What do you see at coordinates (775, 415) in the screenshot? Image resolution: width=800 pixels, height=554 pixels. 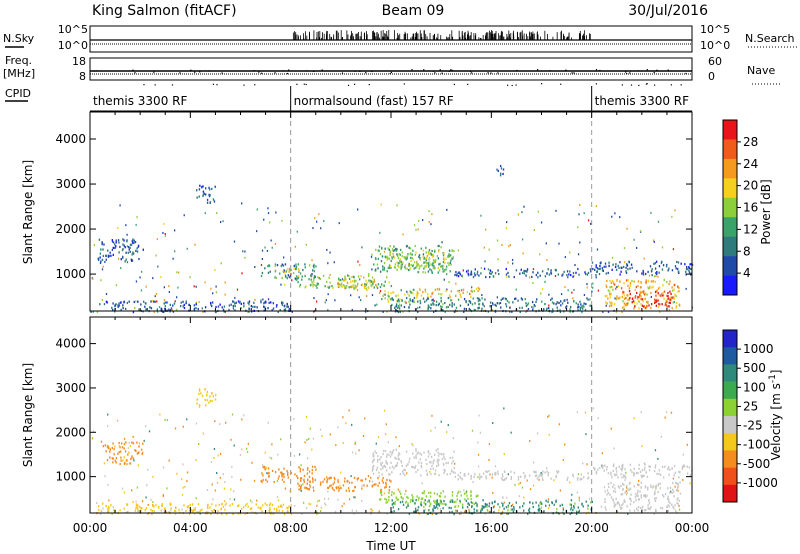 I see `velocity-colorbar-label: Velocity [m s-1]` at bounding box center [775, 415].